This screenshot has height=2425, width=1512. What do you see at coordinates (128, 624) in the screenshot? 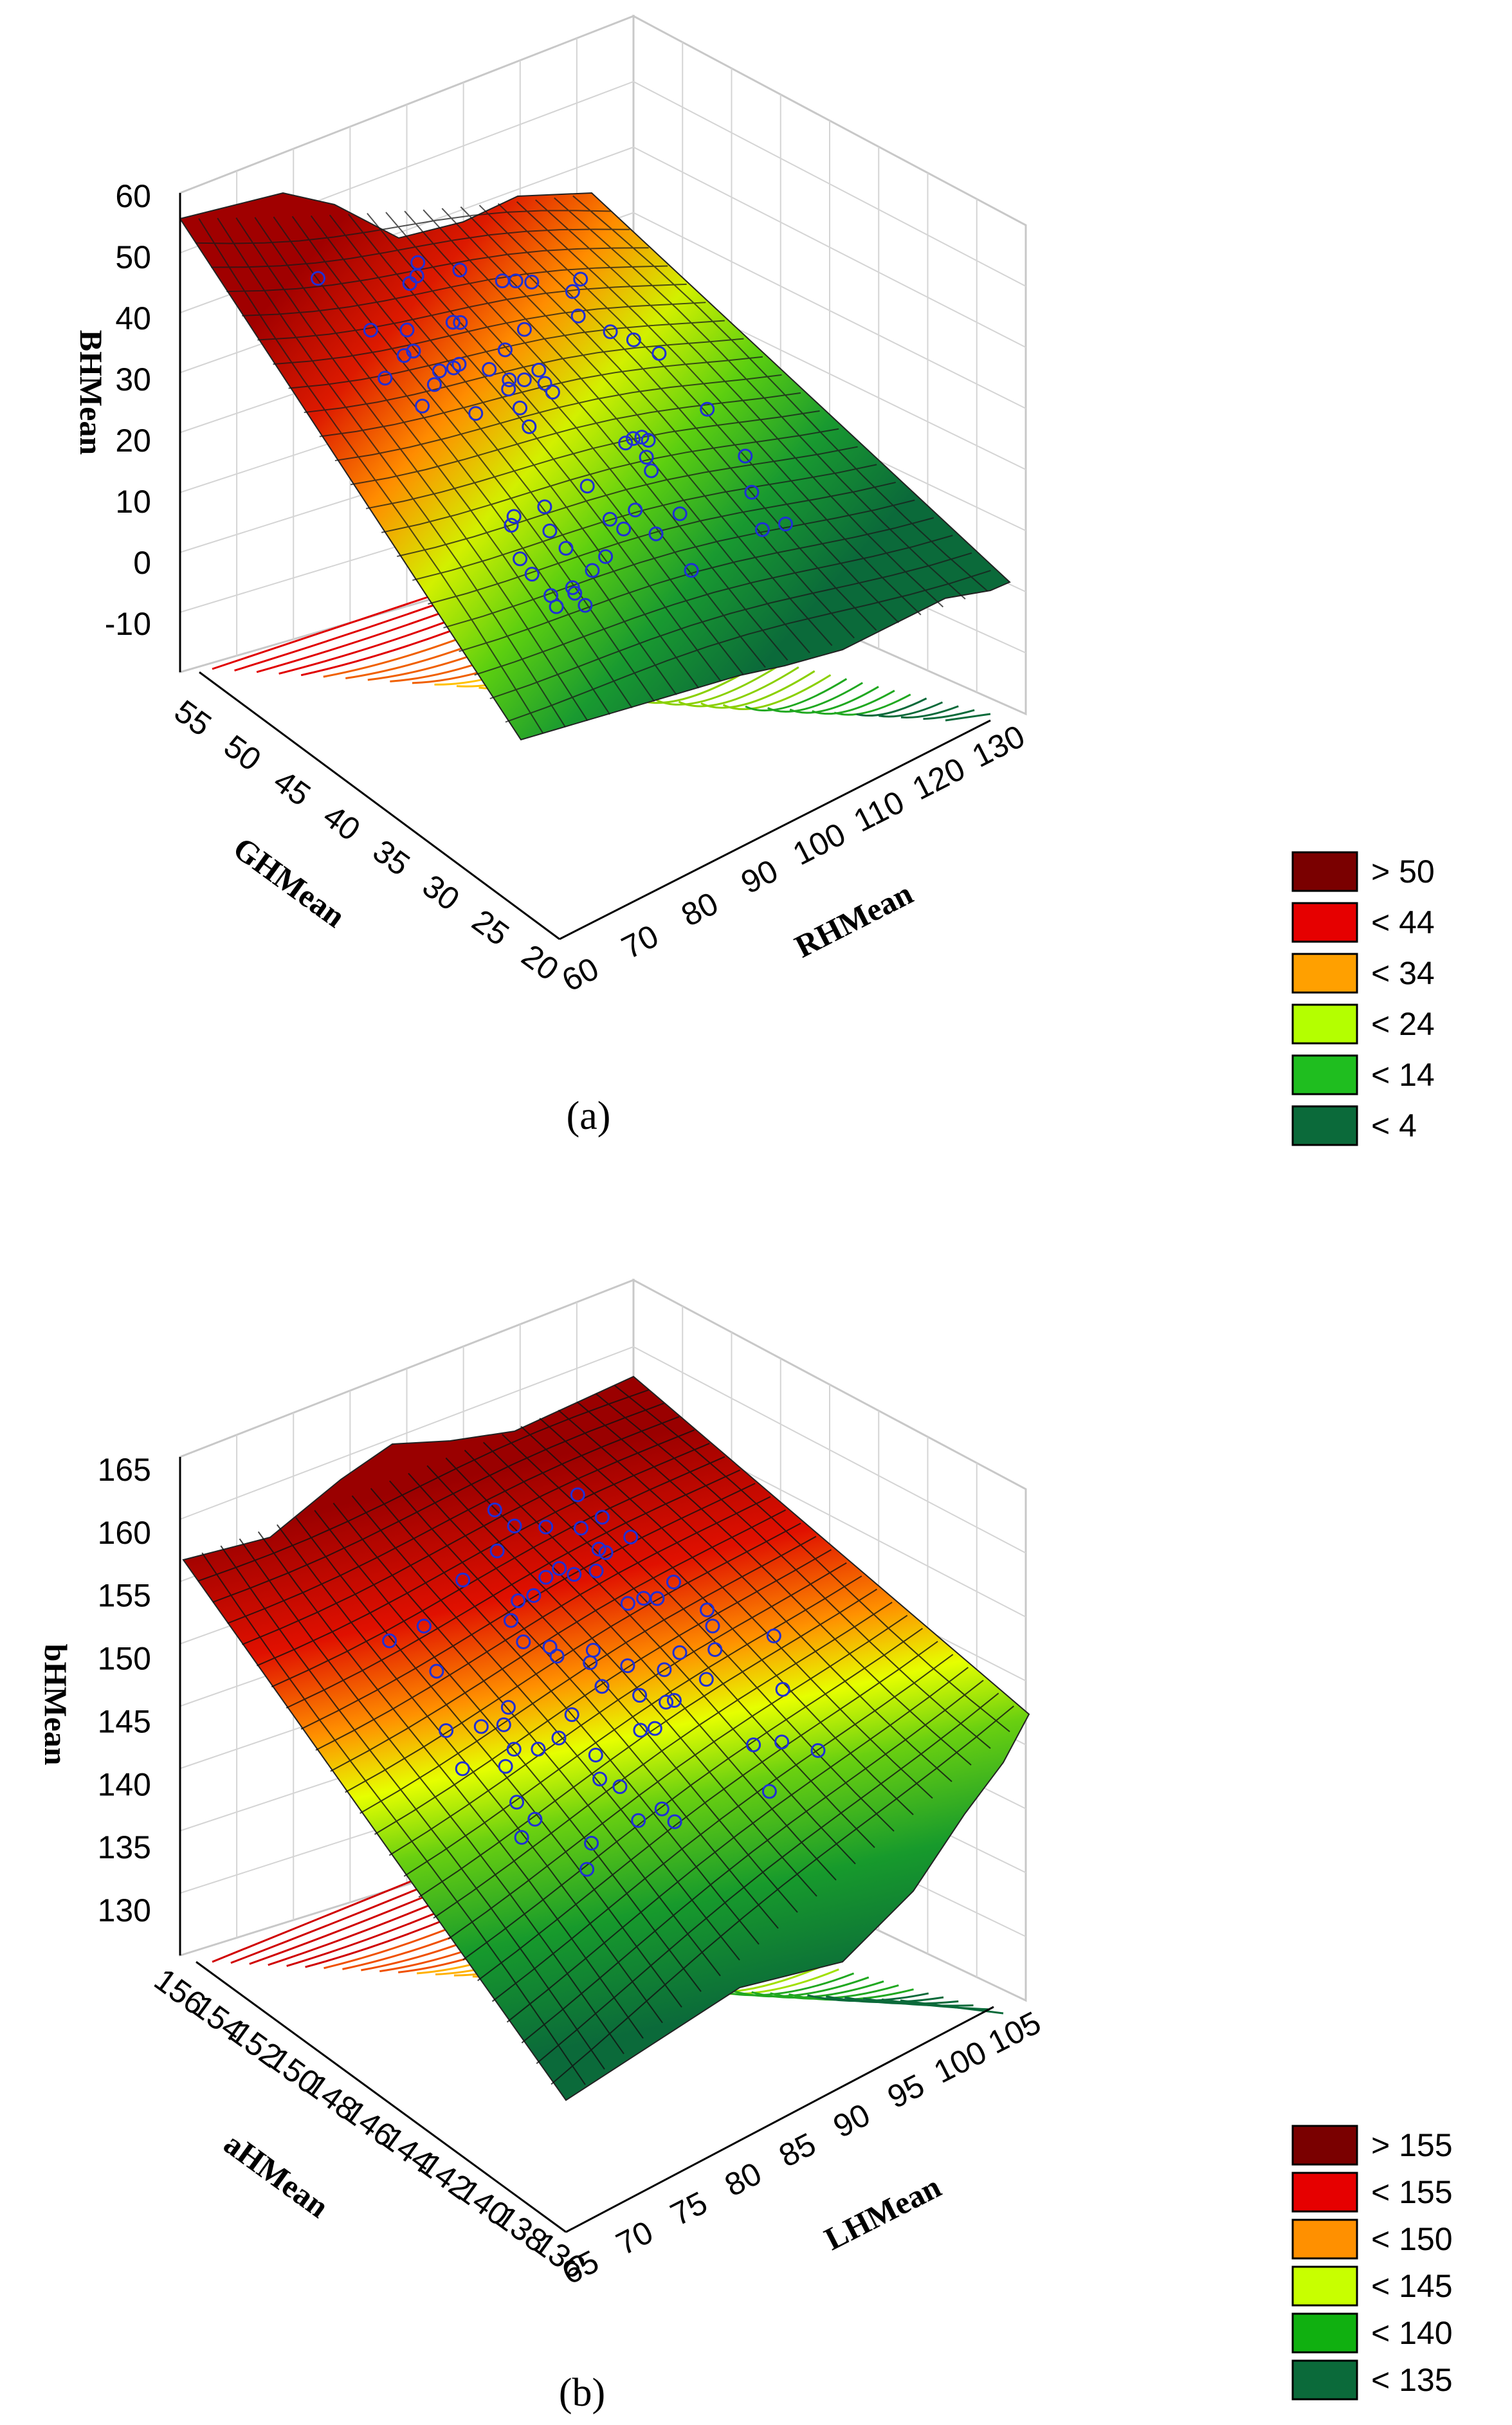
I see `z-tick-label: -10` at bounding box center [128, 624].